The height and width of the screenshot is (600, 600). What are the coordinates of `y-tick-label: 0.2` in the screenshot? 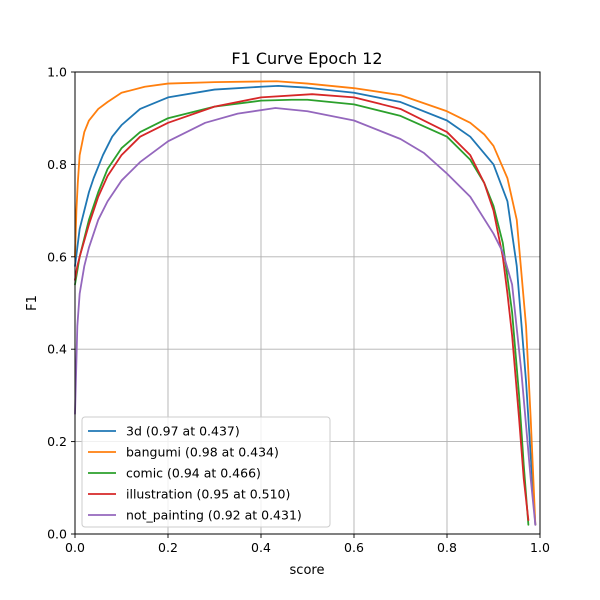 It's located at (57, 441).